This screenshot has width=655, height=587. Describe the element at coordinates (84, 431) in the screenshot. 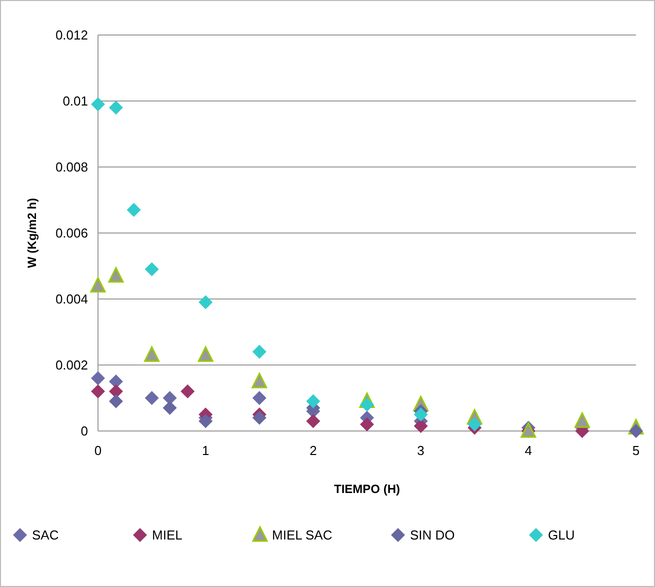

I see `y-tick-label: 0` at that location.